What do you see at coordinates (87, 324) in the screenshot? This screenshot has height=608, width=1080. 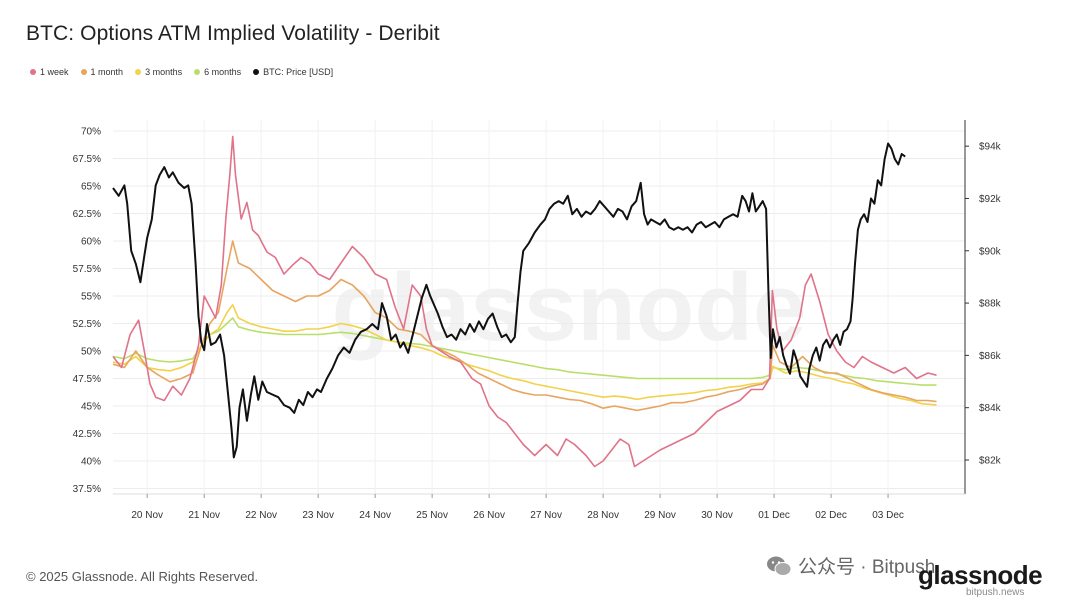 I see `y-left-tick-label: 52.5%` at bounding box center [87, 324].